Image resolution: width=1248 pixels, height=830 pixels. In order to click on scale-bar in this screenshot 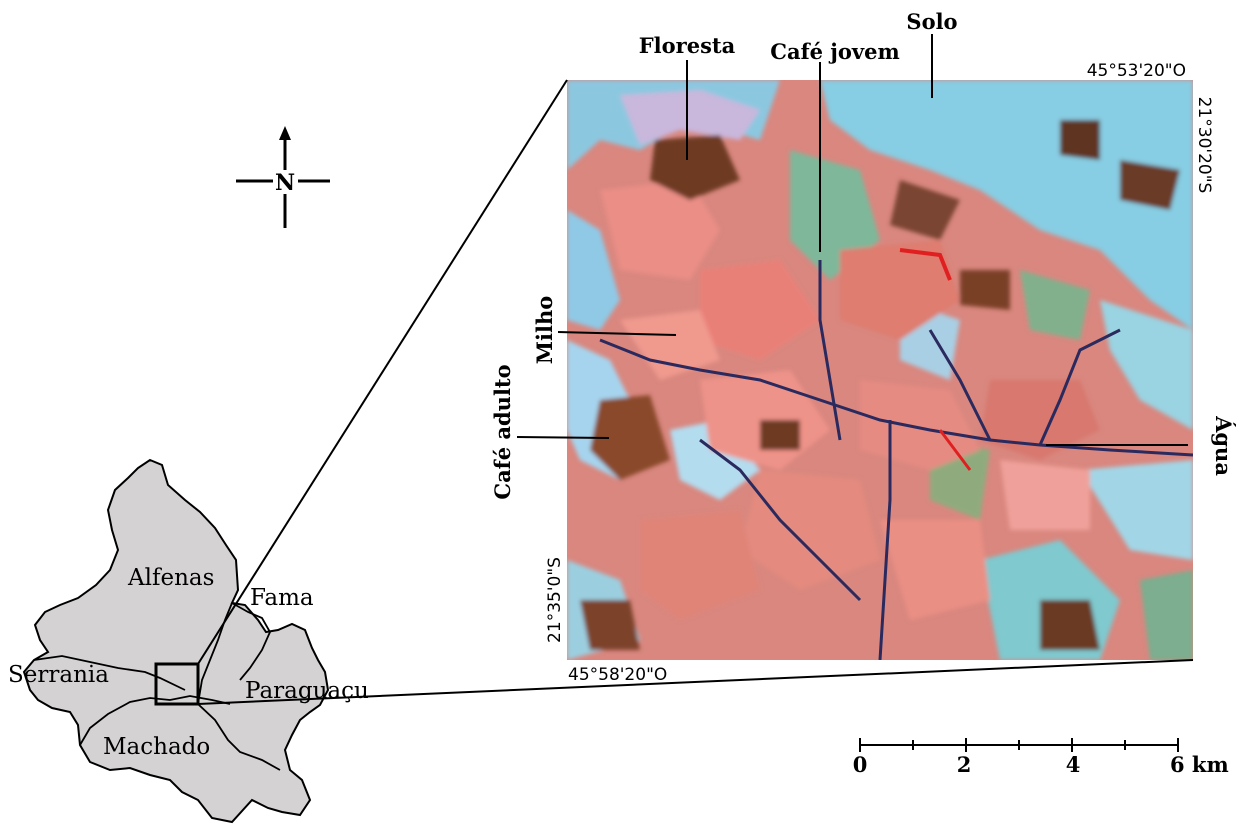, I will do `click(1019, 745)`.